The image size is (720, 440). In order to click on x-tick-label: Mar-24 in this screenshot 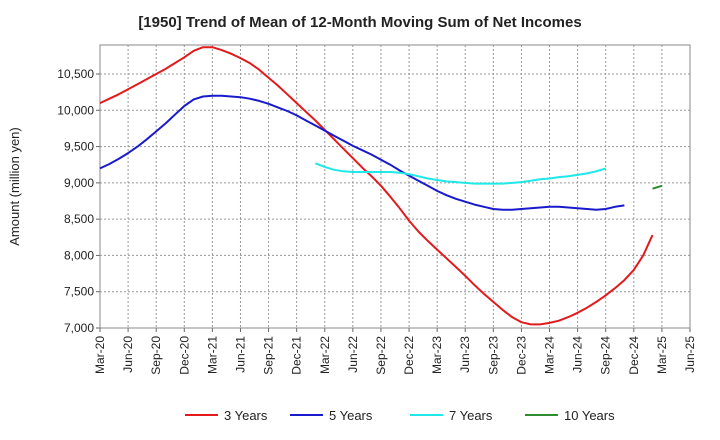, I will do `click(550, 355)`.